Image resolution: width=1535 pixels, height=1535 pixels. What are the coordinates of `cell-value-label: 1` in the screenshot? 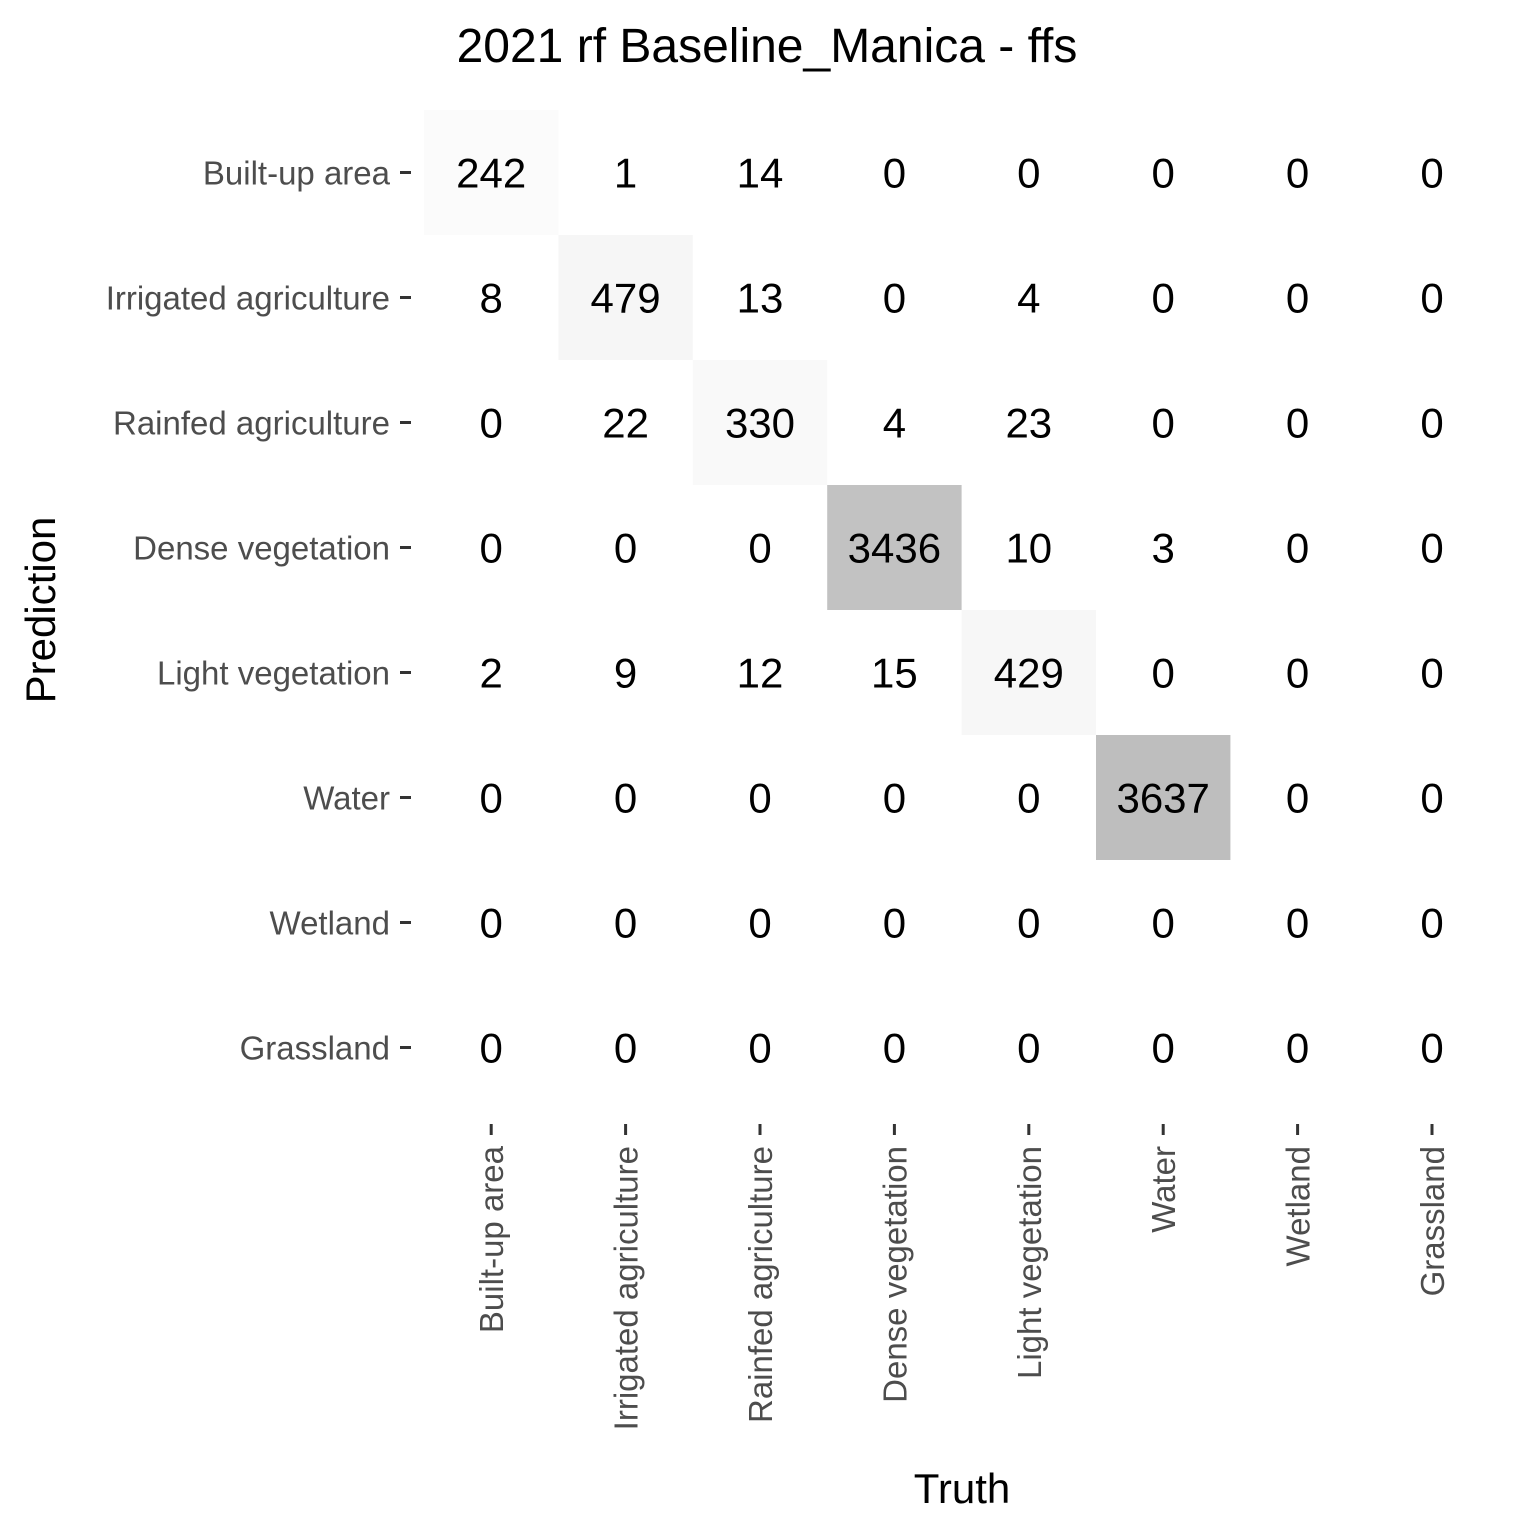 It's located at (625, 173).